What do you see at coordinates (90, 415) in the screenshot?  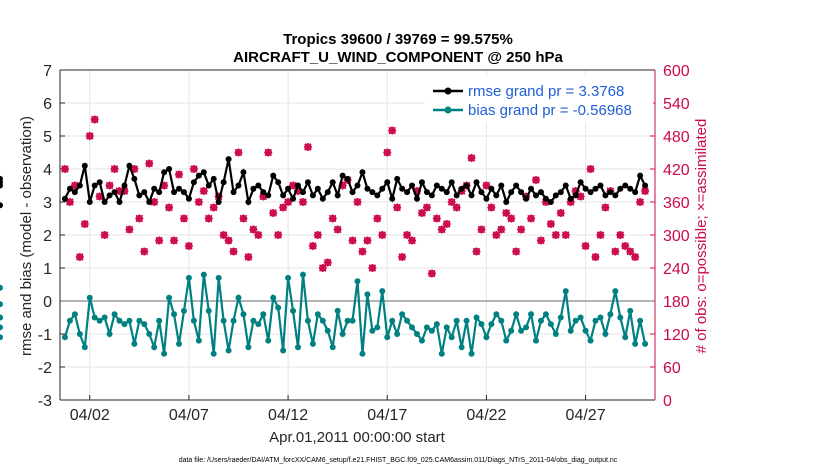 I see `x-tick-label: 04/02` at bounding box center [90, 415].